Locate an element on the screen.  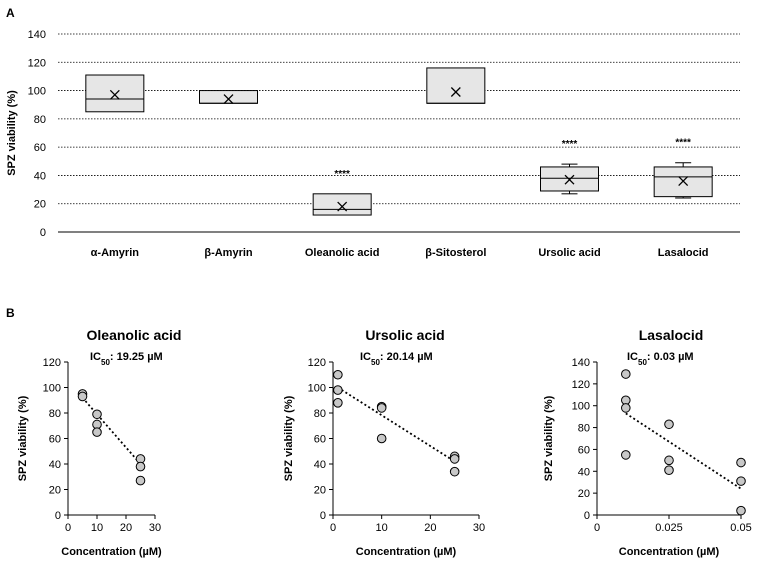
plot-title: Ursolic acid is located at coordinates (404, 335).